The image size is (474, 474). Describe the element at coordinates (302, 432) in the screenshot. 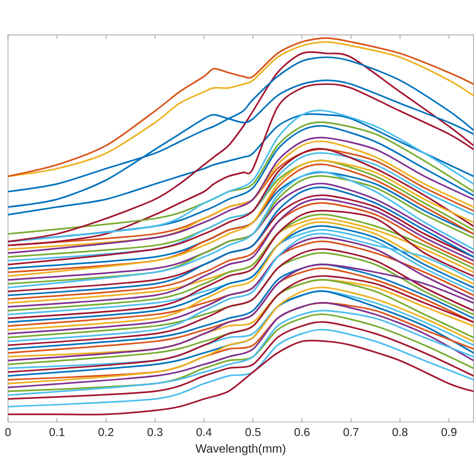

I see `x-tick-label: 0.6` at that location.